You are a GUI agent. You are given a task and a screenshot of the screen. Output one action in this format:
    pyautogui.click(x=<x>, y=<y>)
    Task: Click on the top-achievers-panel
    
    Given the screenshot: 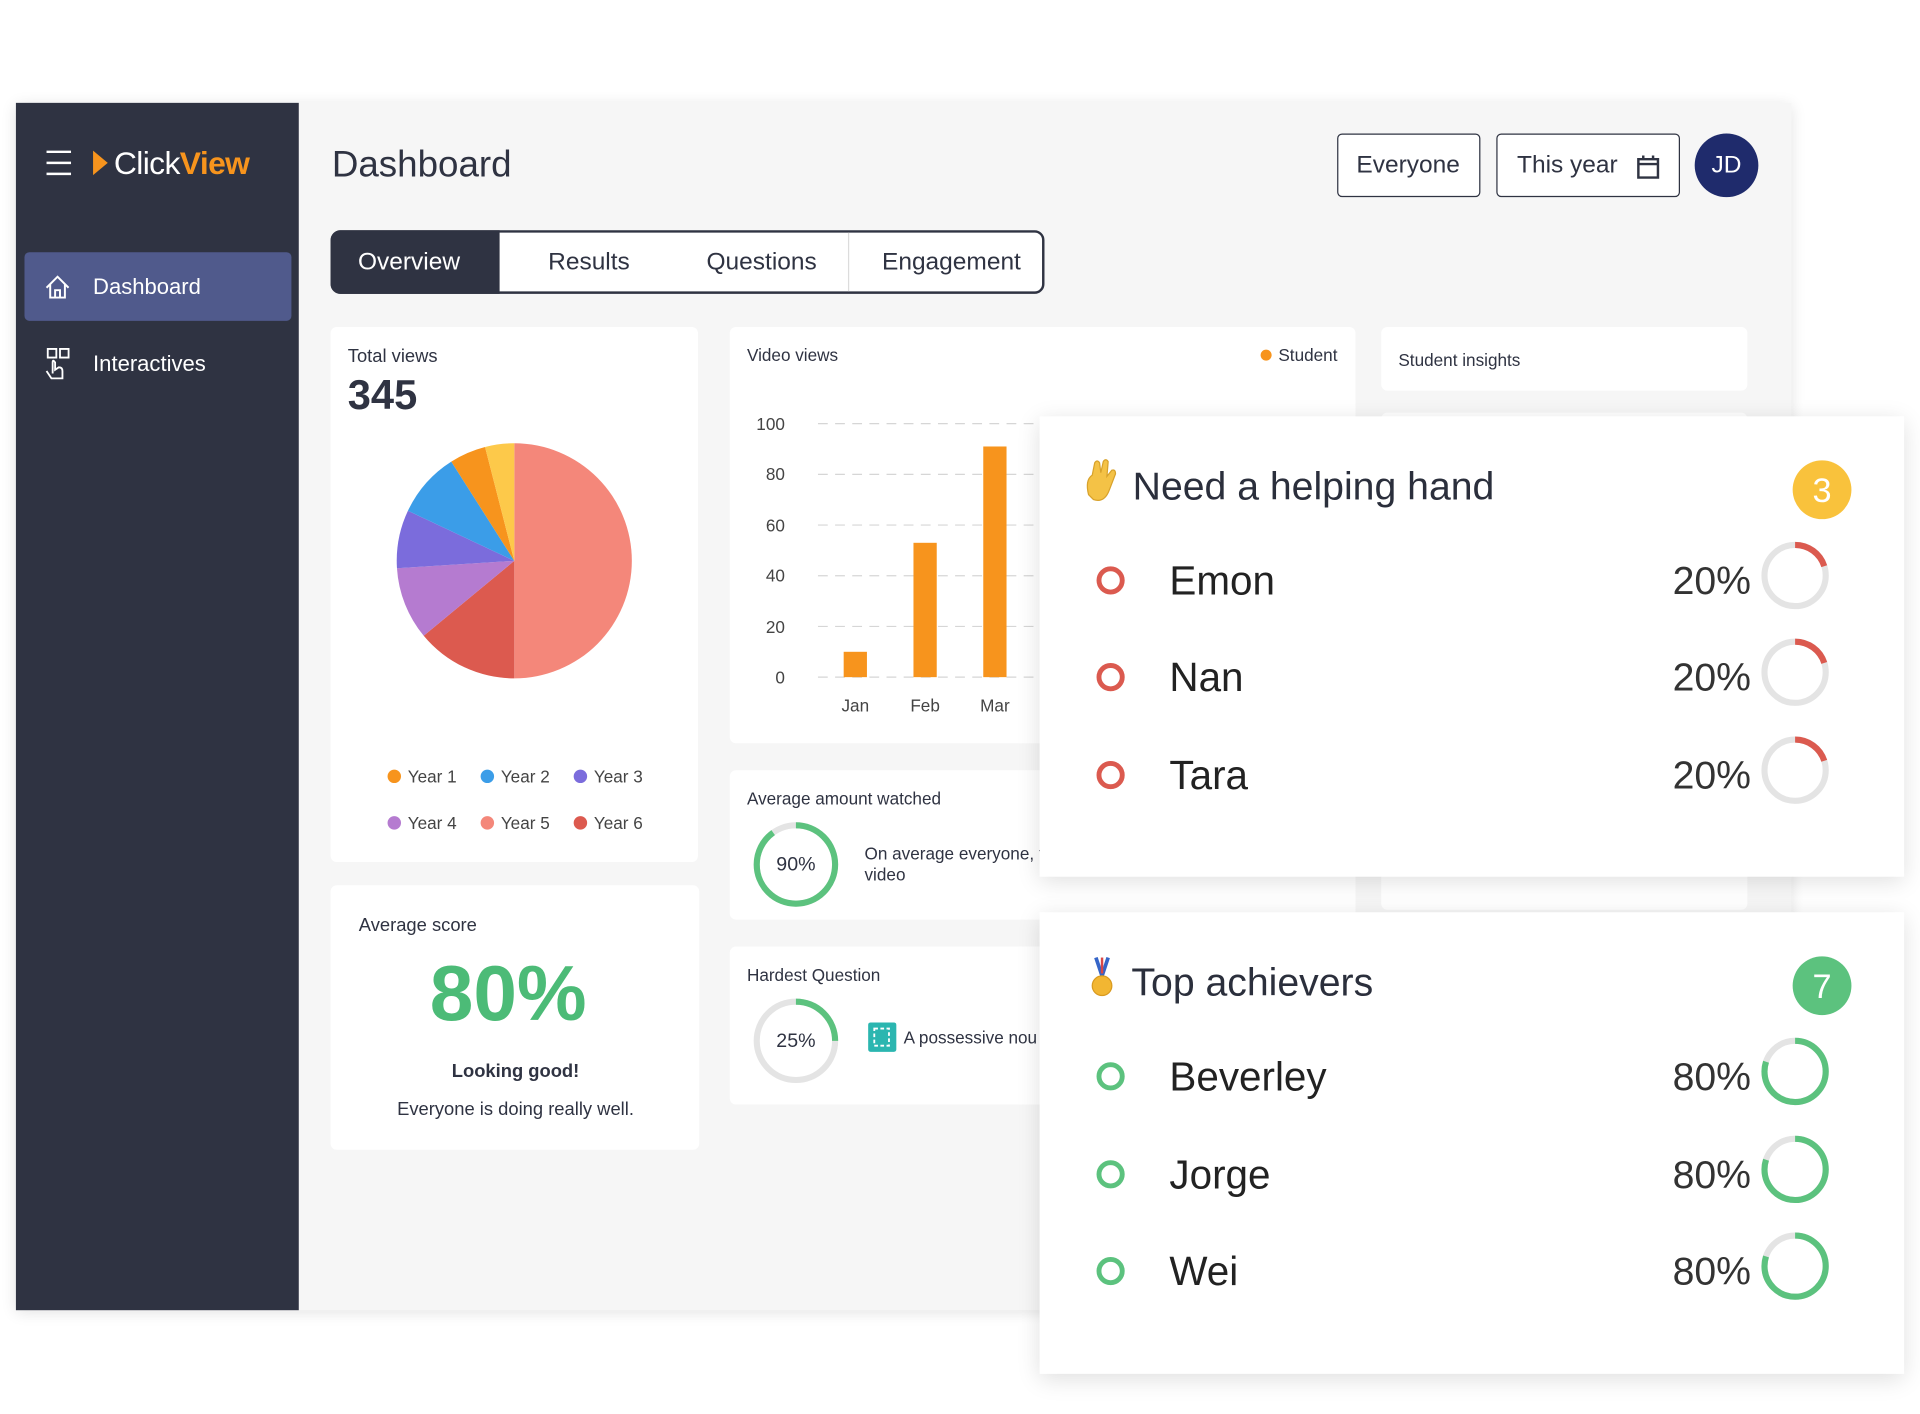 What is the action you would take?
    pyautogui.click(x=1472, y=1143)
    